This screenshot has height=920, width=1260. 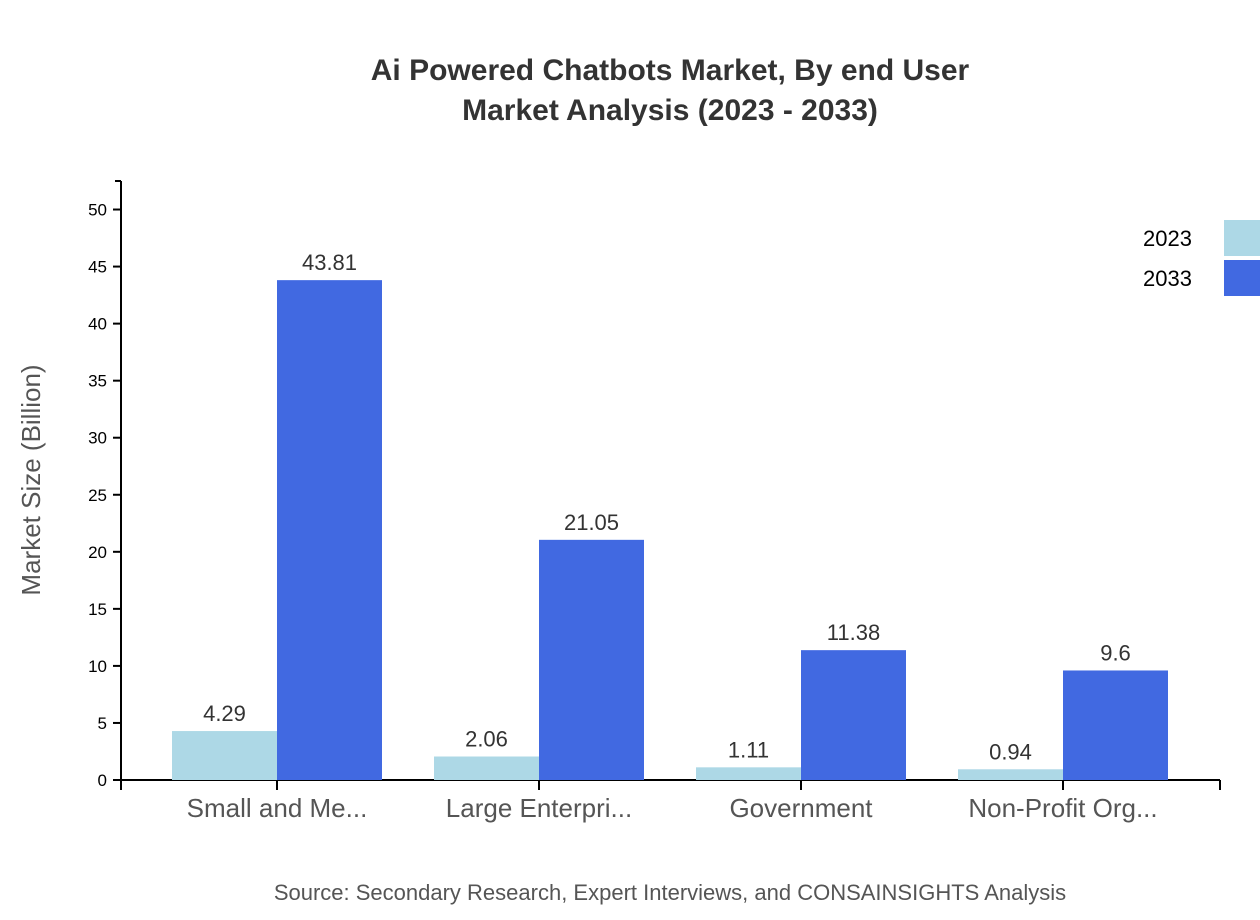 What do you see at coordinates (224, 713) in the screenshot?
I see `data-label-2023: 4.29` at bounding box center [224, 713].